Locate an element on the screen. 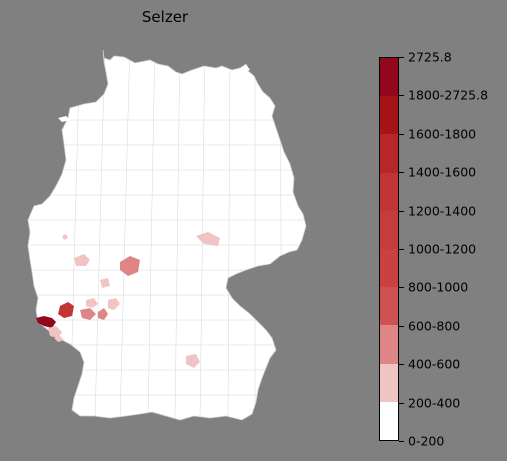 The image size is (507, 461). district-saar-light is located at coordinates (55, 332).